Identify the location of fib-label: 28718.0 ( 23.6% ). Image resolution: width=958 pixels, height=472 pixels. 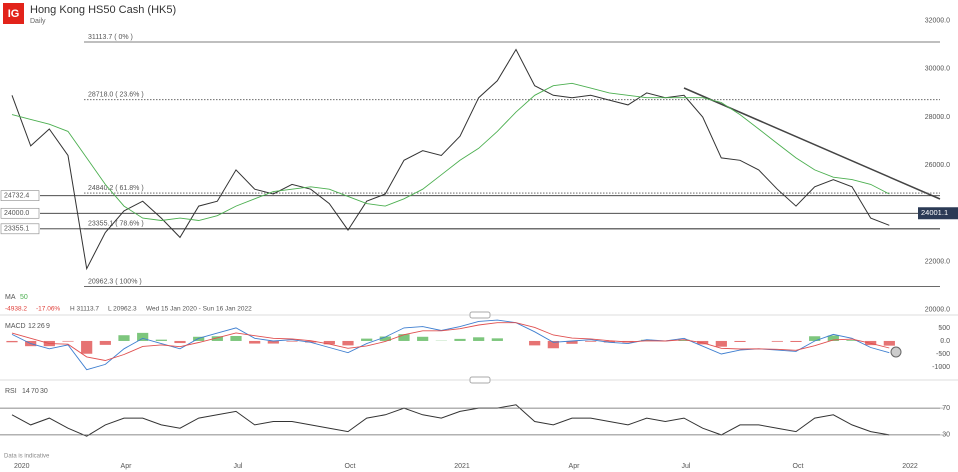
(116, 95).